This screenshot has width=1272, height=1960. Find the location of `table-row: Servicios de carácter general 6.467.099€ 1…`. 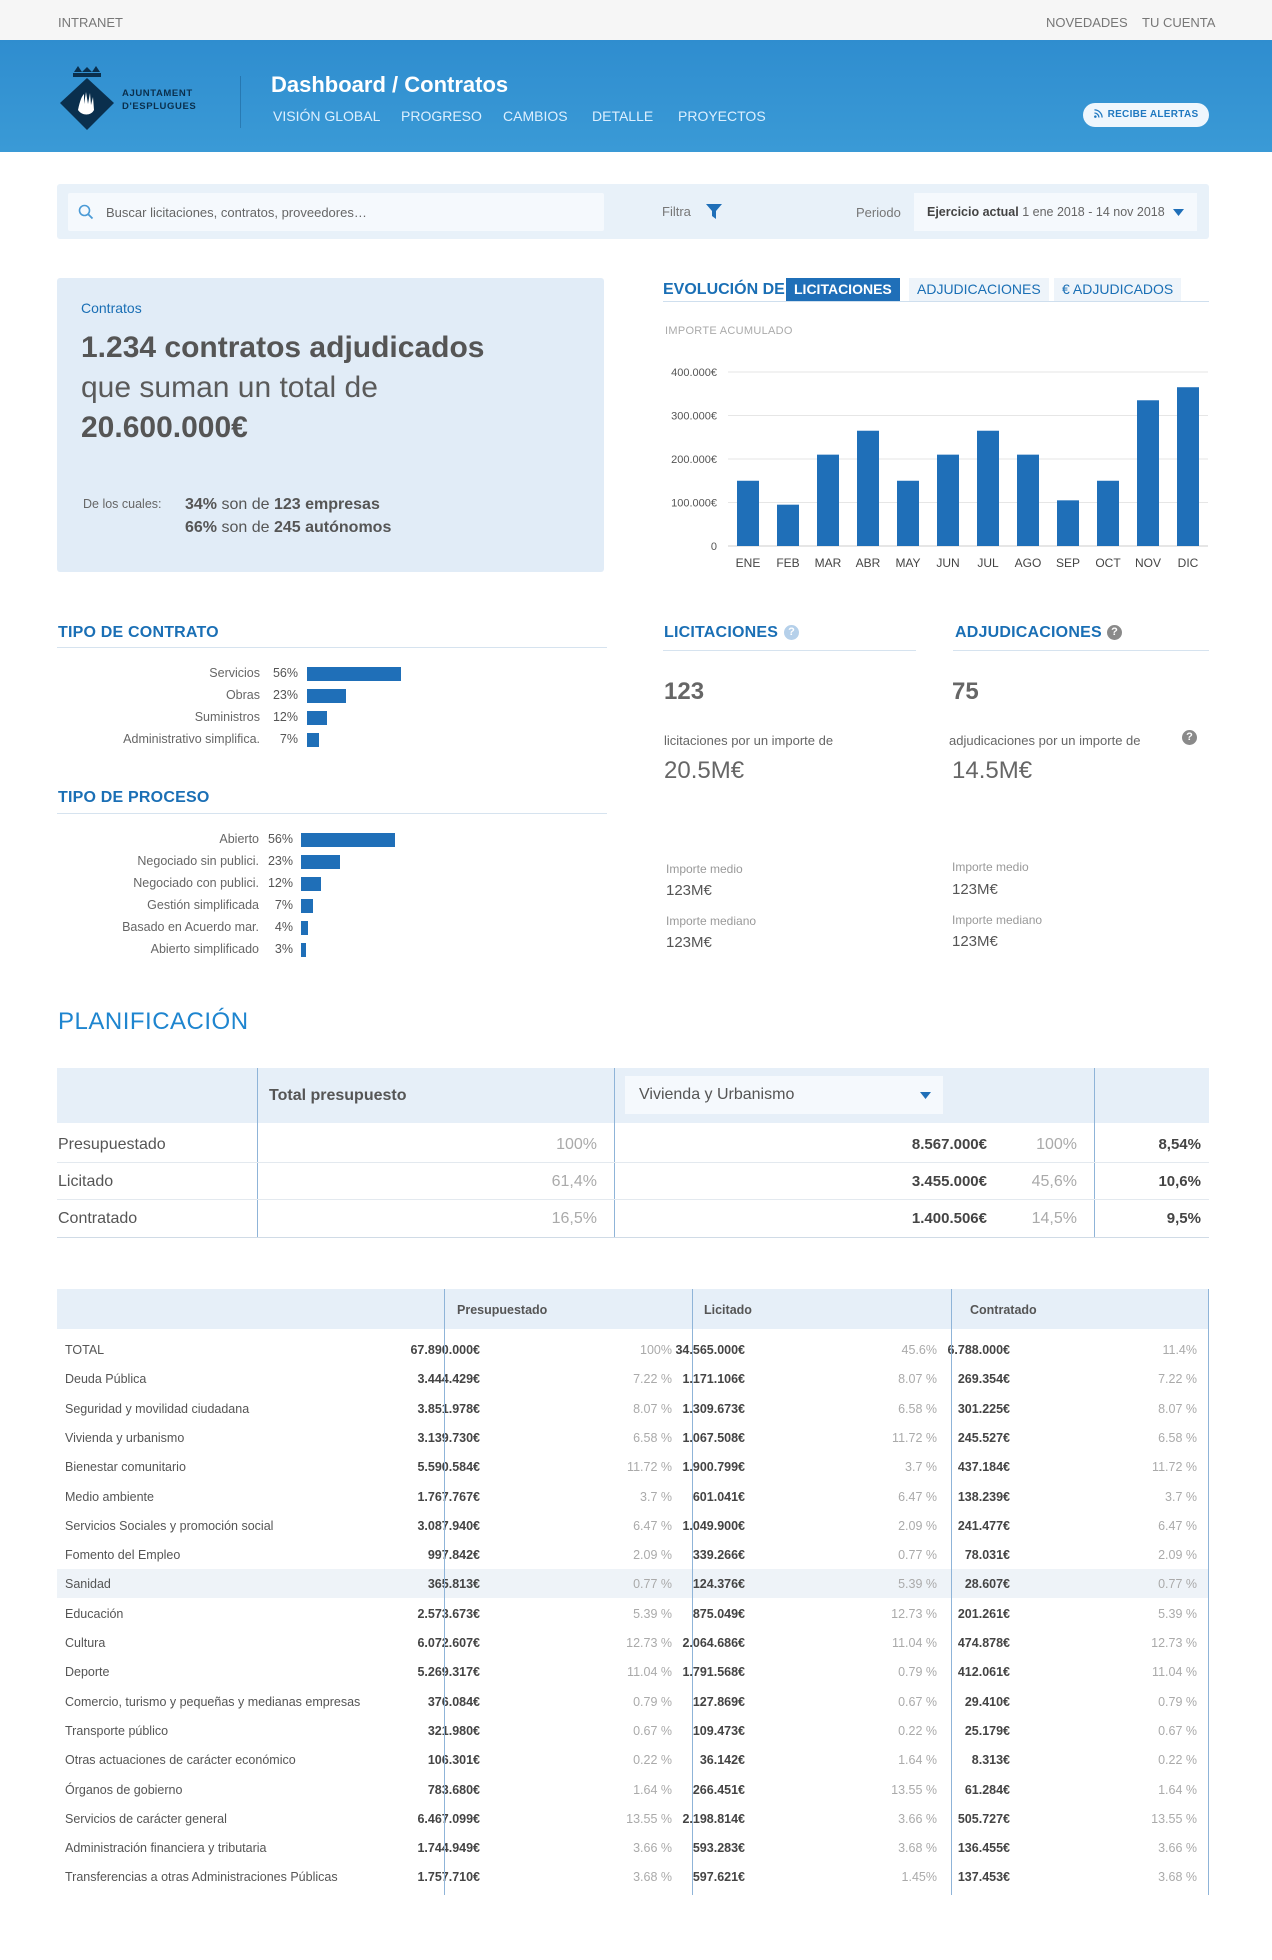

table-row: Servicios de carácter general 6.467.099€ 1… is located at coordinates (633, 1818).